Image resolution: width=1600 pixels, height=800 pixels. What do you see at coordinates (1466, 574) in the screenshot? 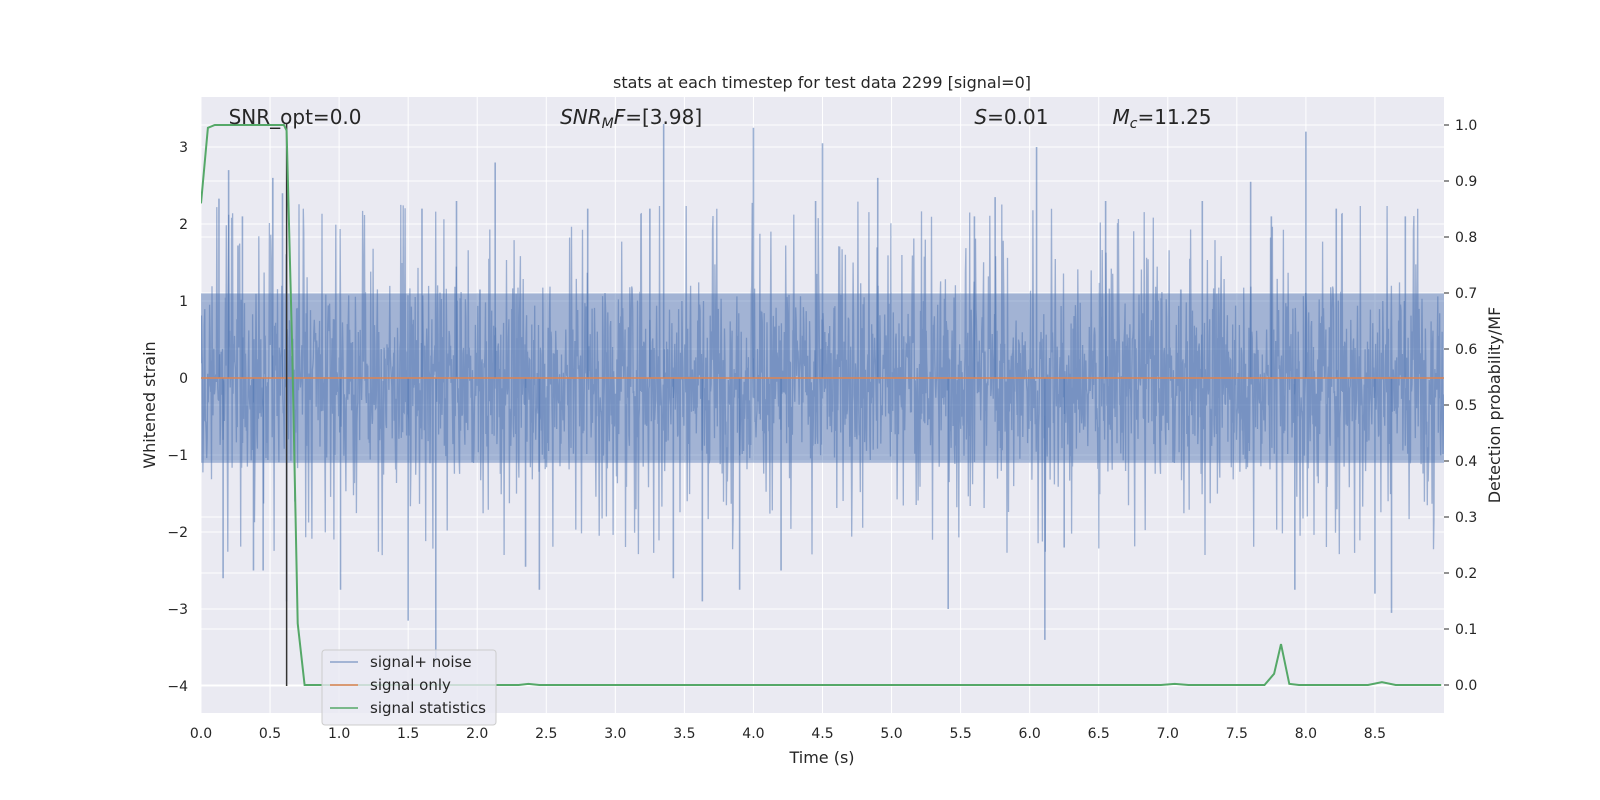
I see `y2-tick-label: 0.2` at bounding box center [1466, 574].